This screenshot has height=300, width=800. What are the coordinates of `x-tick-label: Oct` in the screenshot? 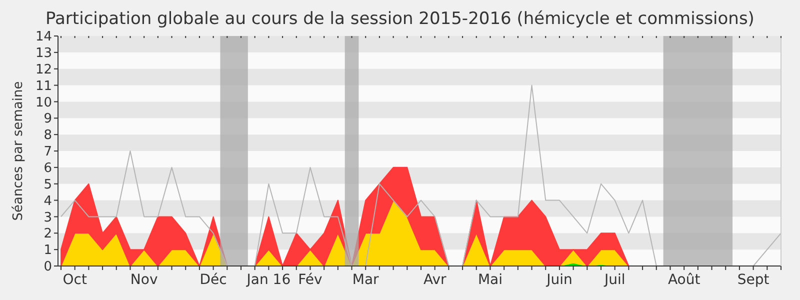 It's located at (75, 280).